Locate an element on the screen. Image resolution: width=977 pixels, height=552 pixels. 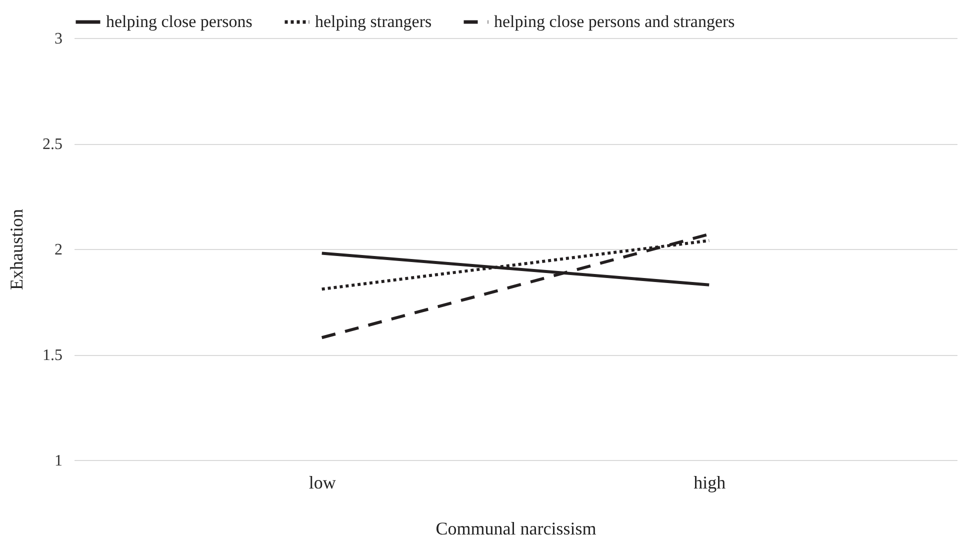
x-axis-title: Communal narcissism is located at coordinates (516, 528).